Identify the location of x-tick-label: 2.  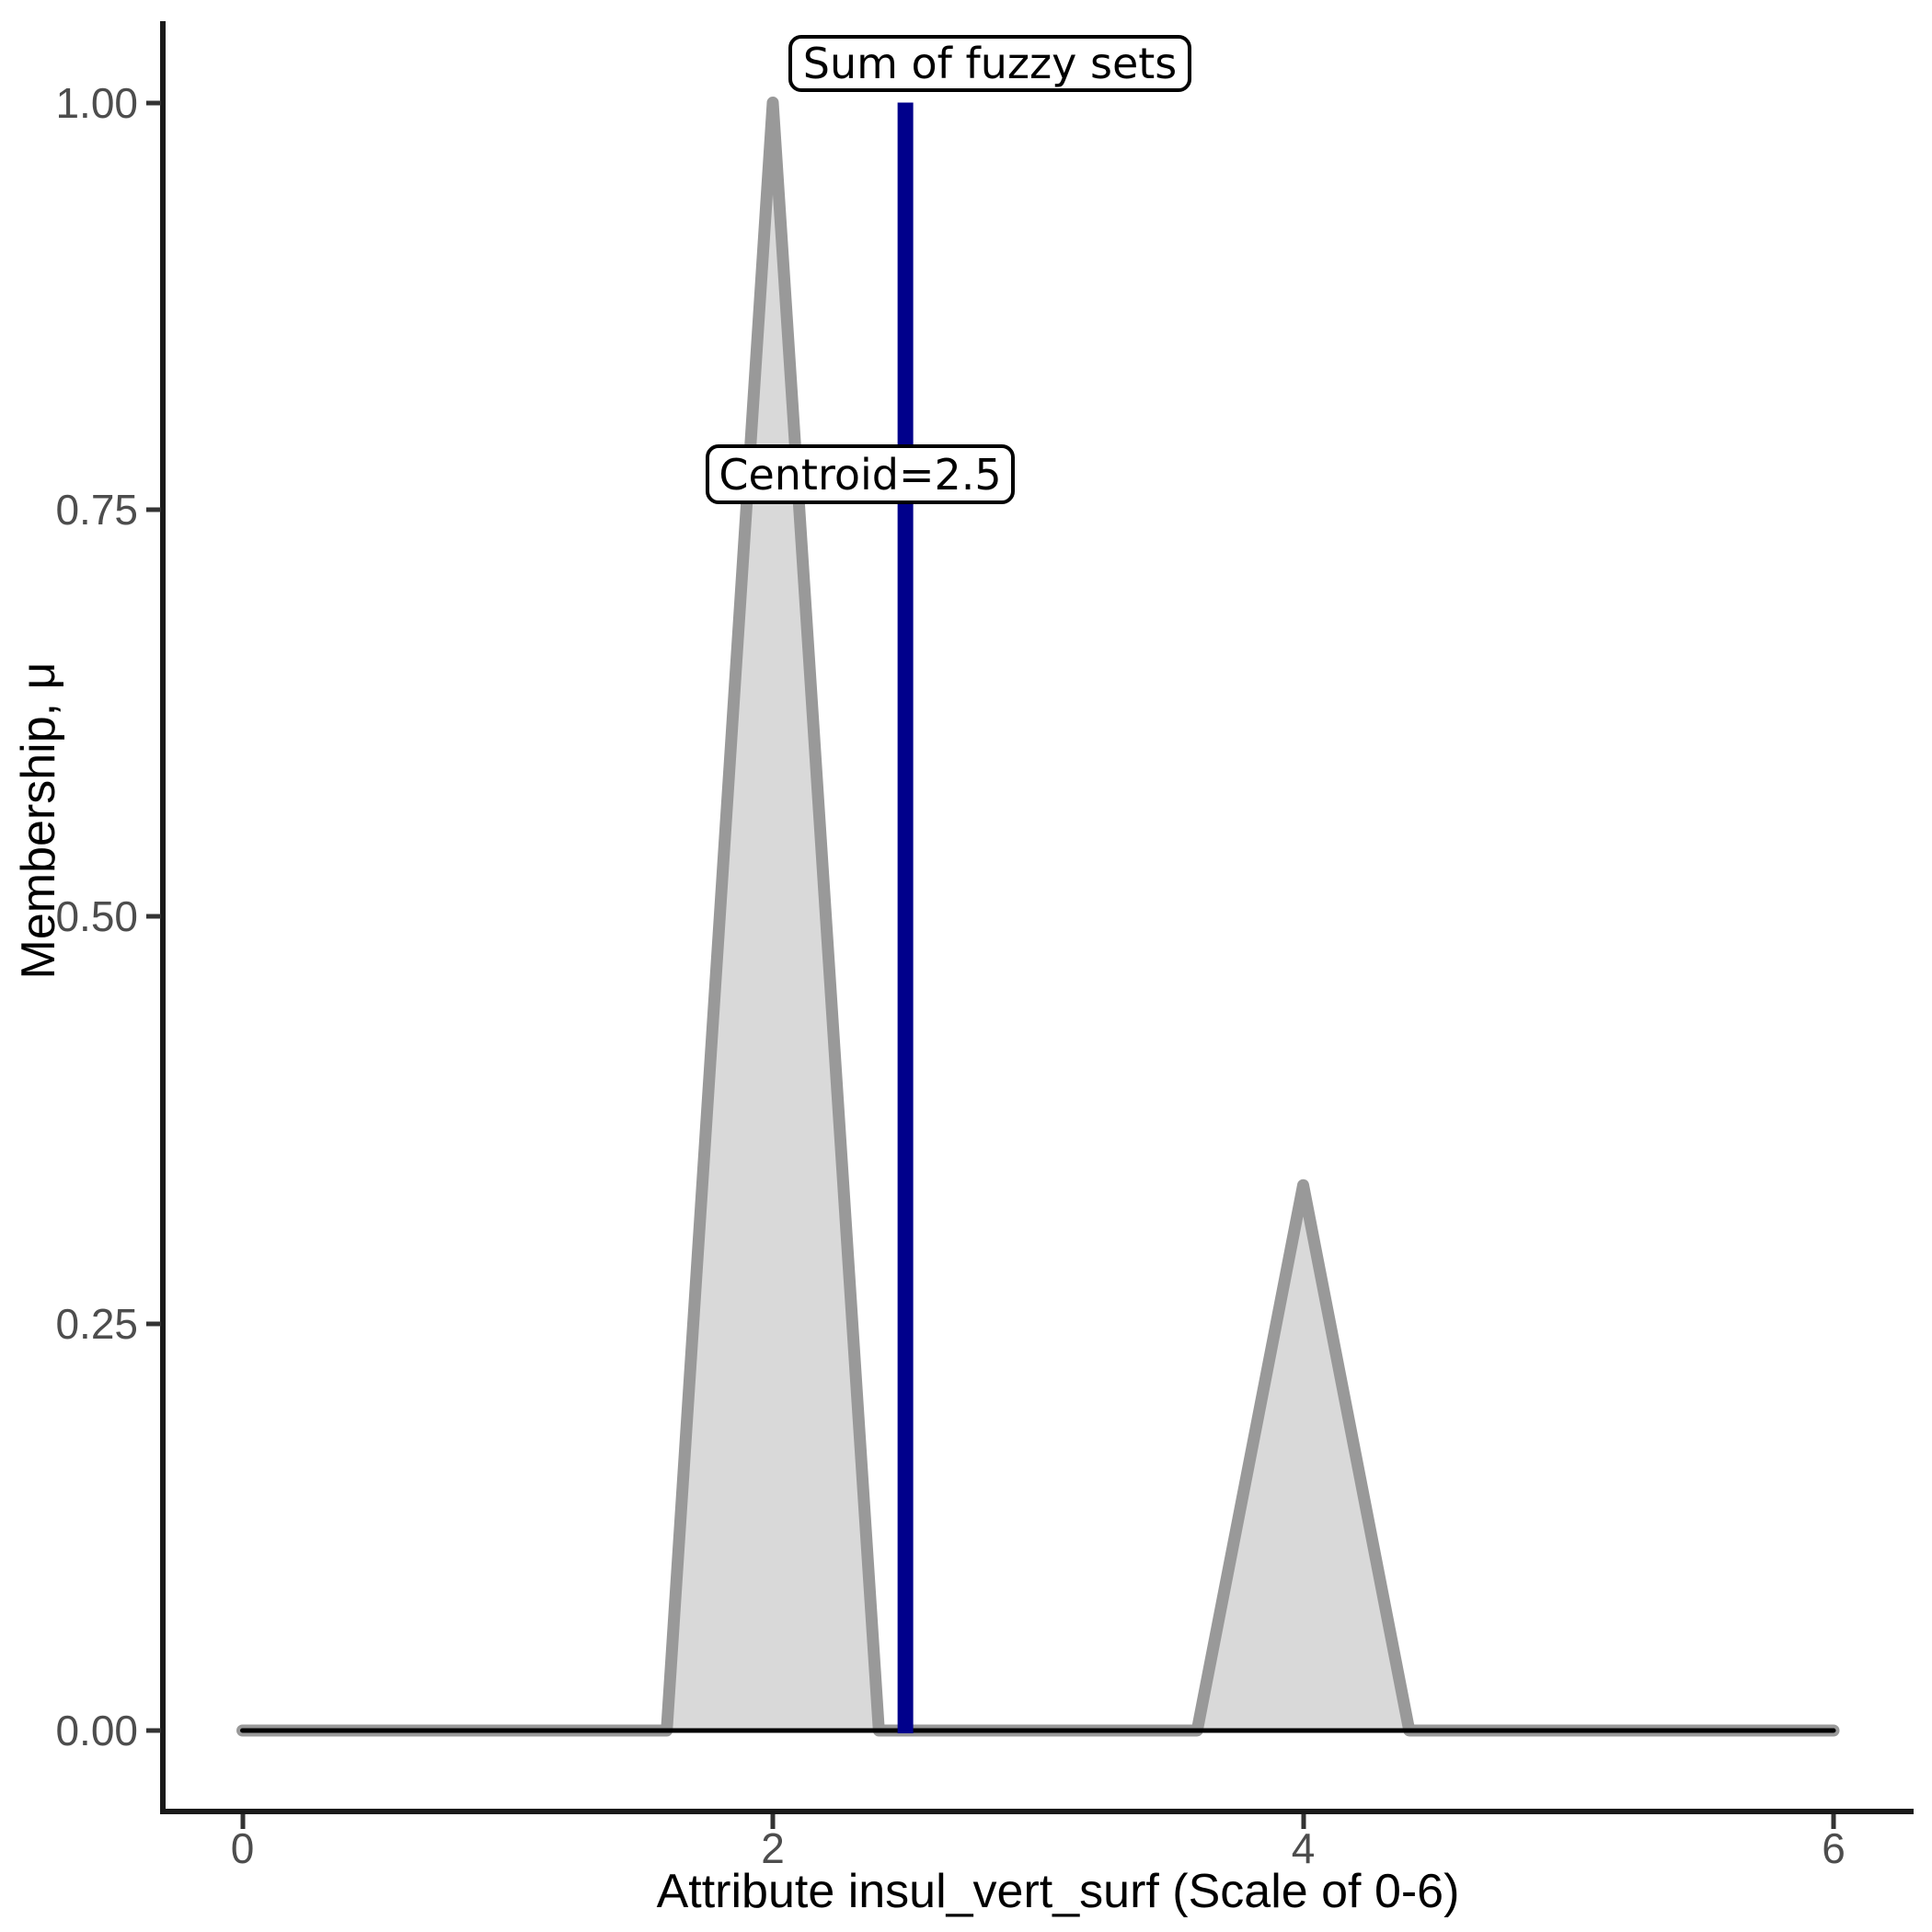
(773, 1848).